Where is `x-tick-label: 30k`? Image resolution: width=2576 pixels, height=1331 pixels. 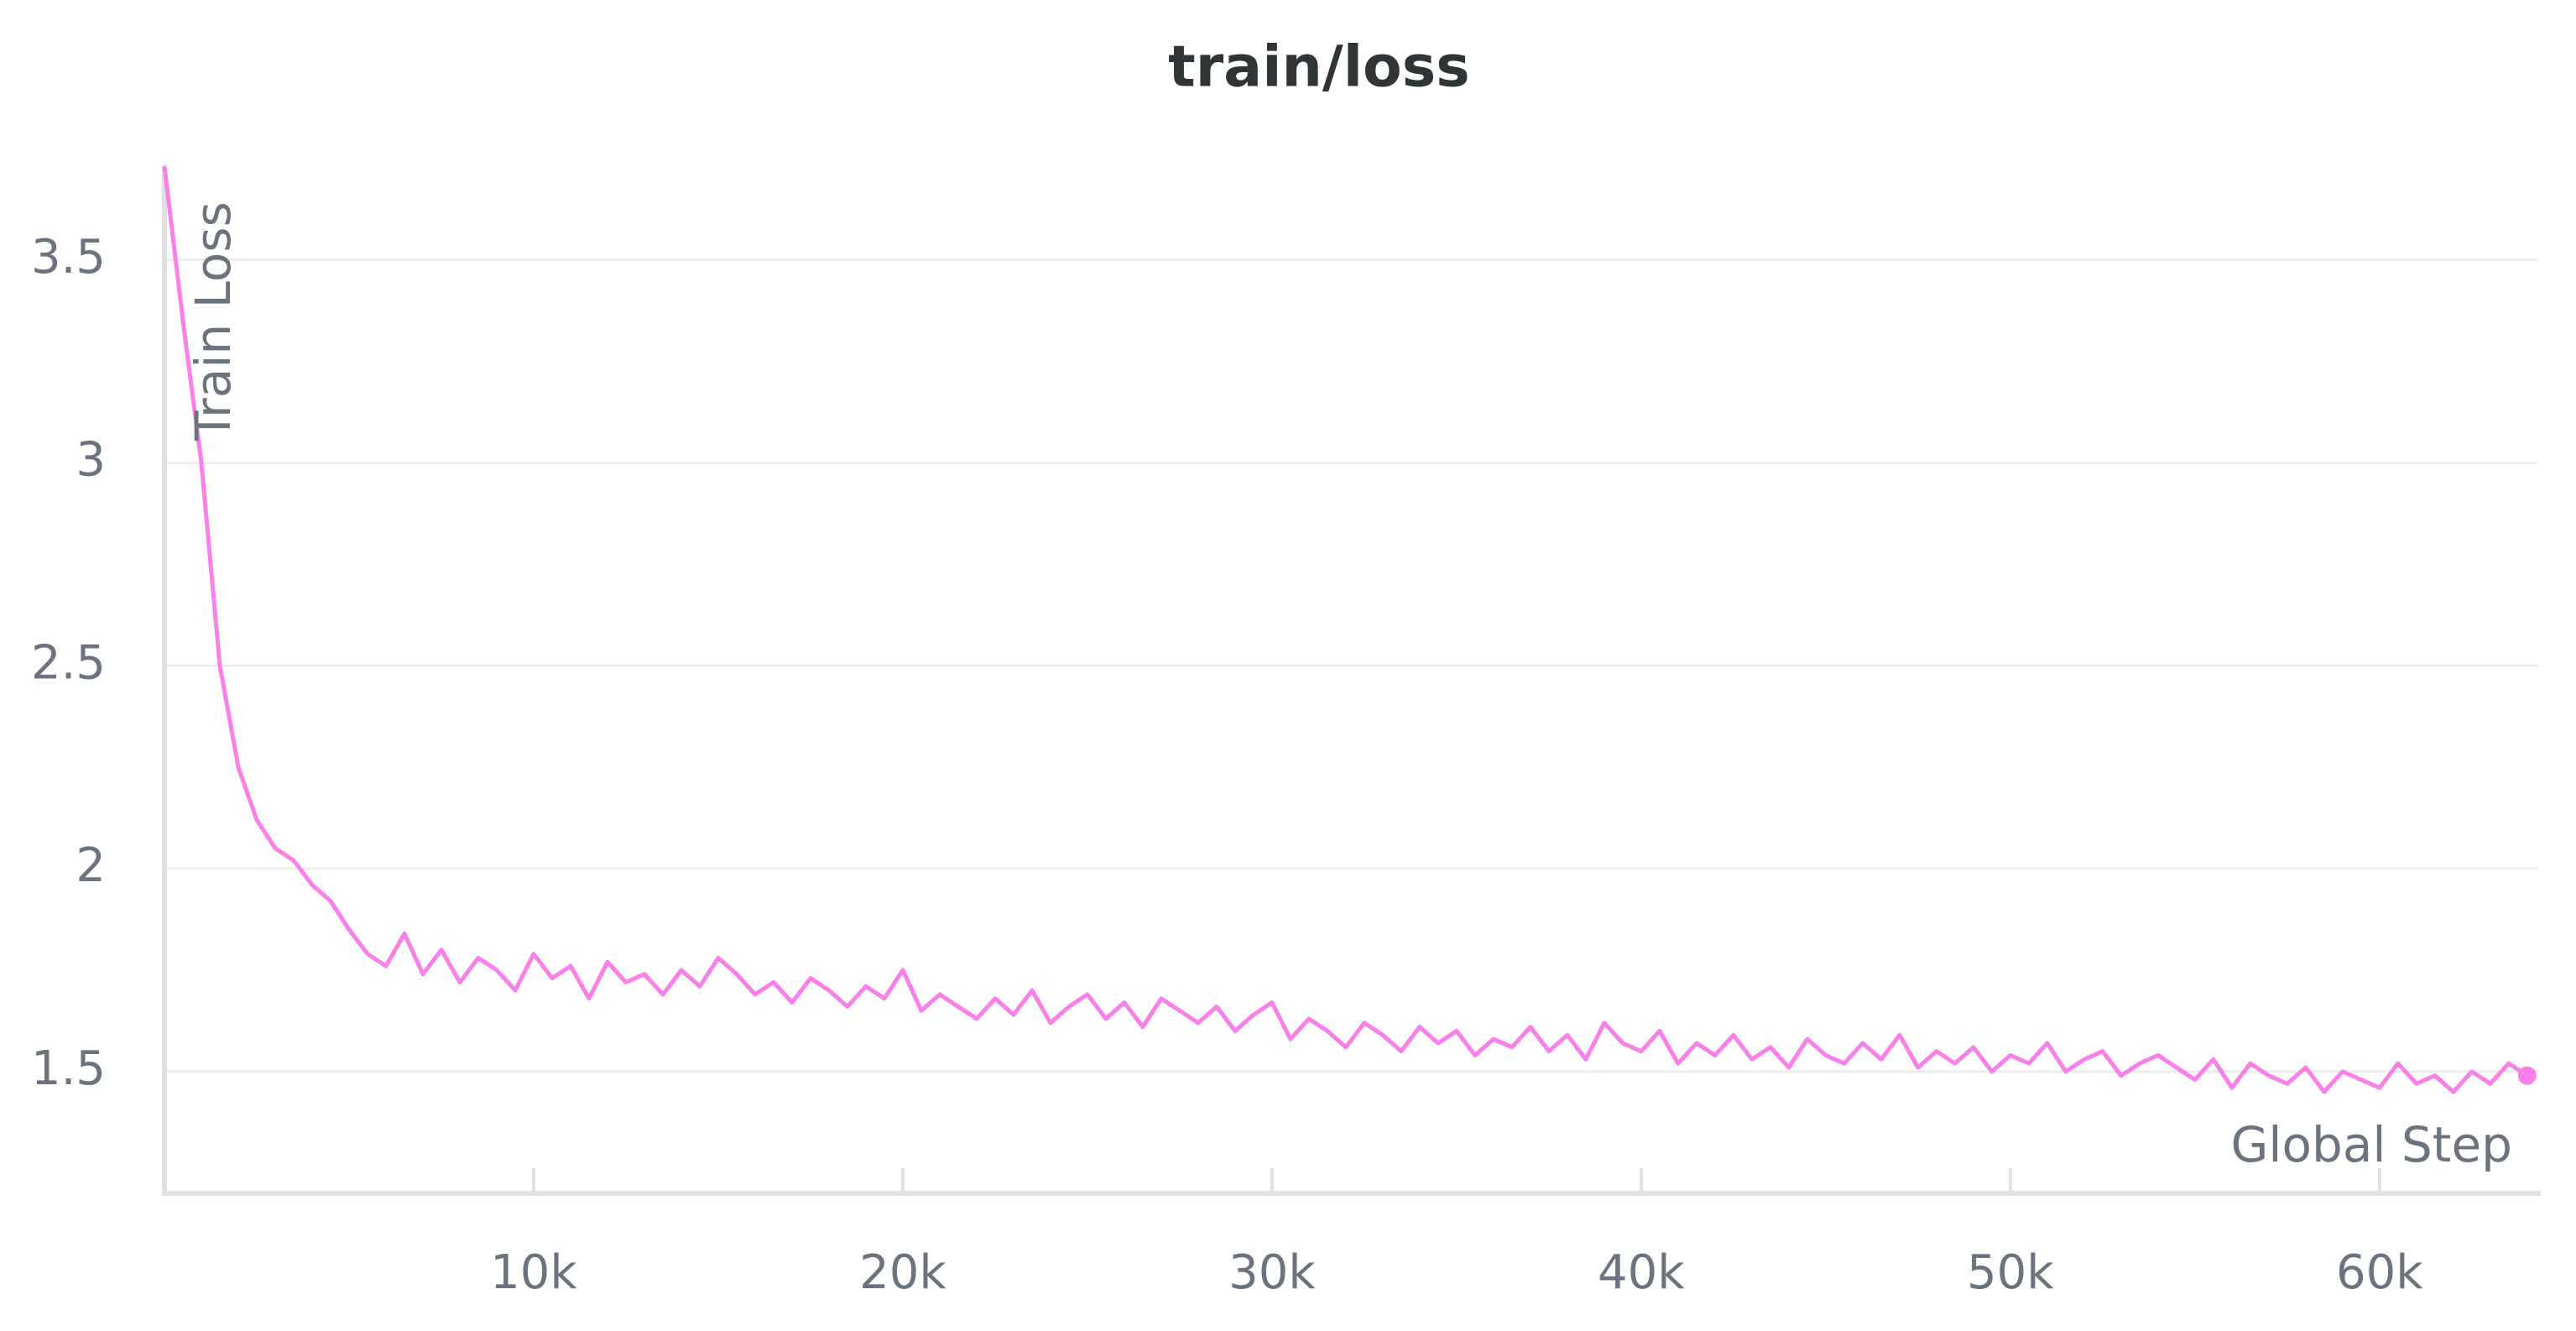
x-tick-label: 30k is located at coordinates (1272, 1272).